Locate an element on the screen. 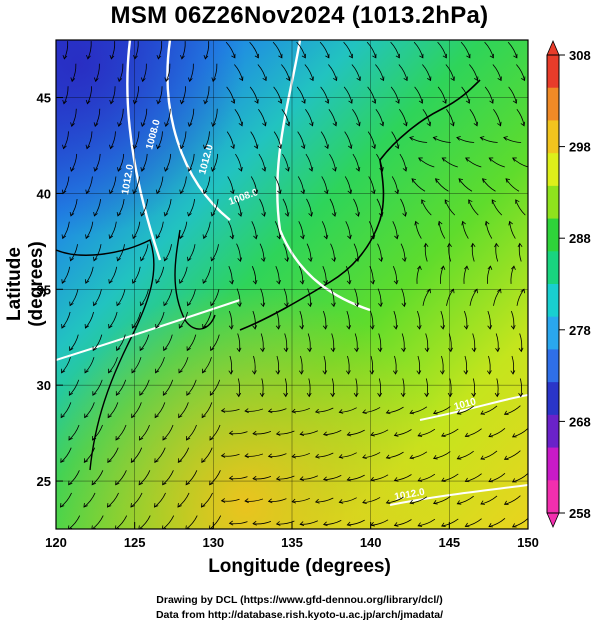  y-tick-label: 40 is located at coordinates (44, 193).